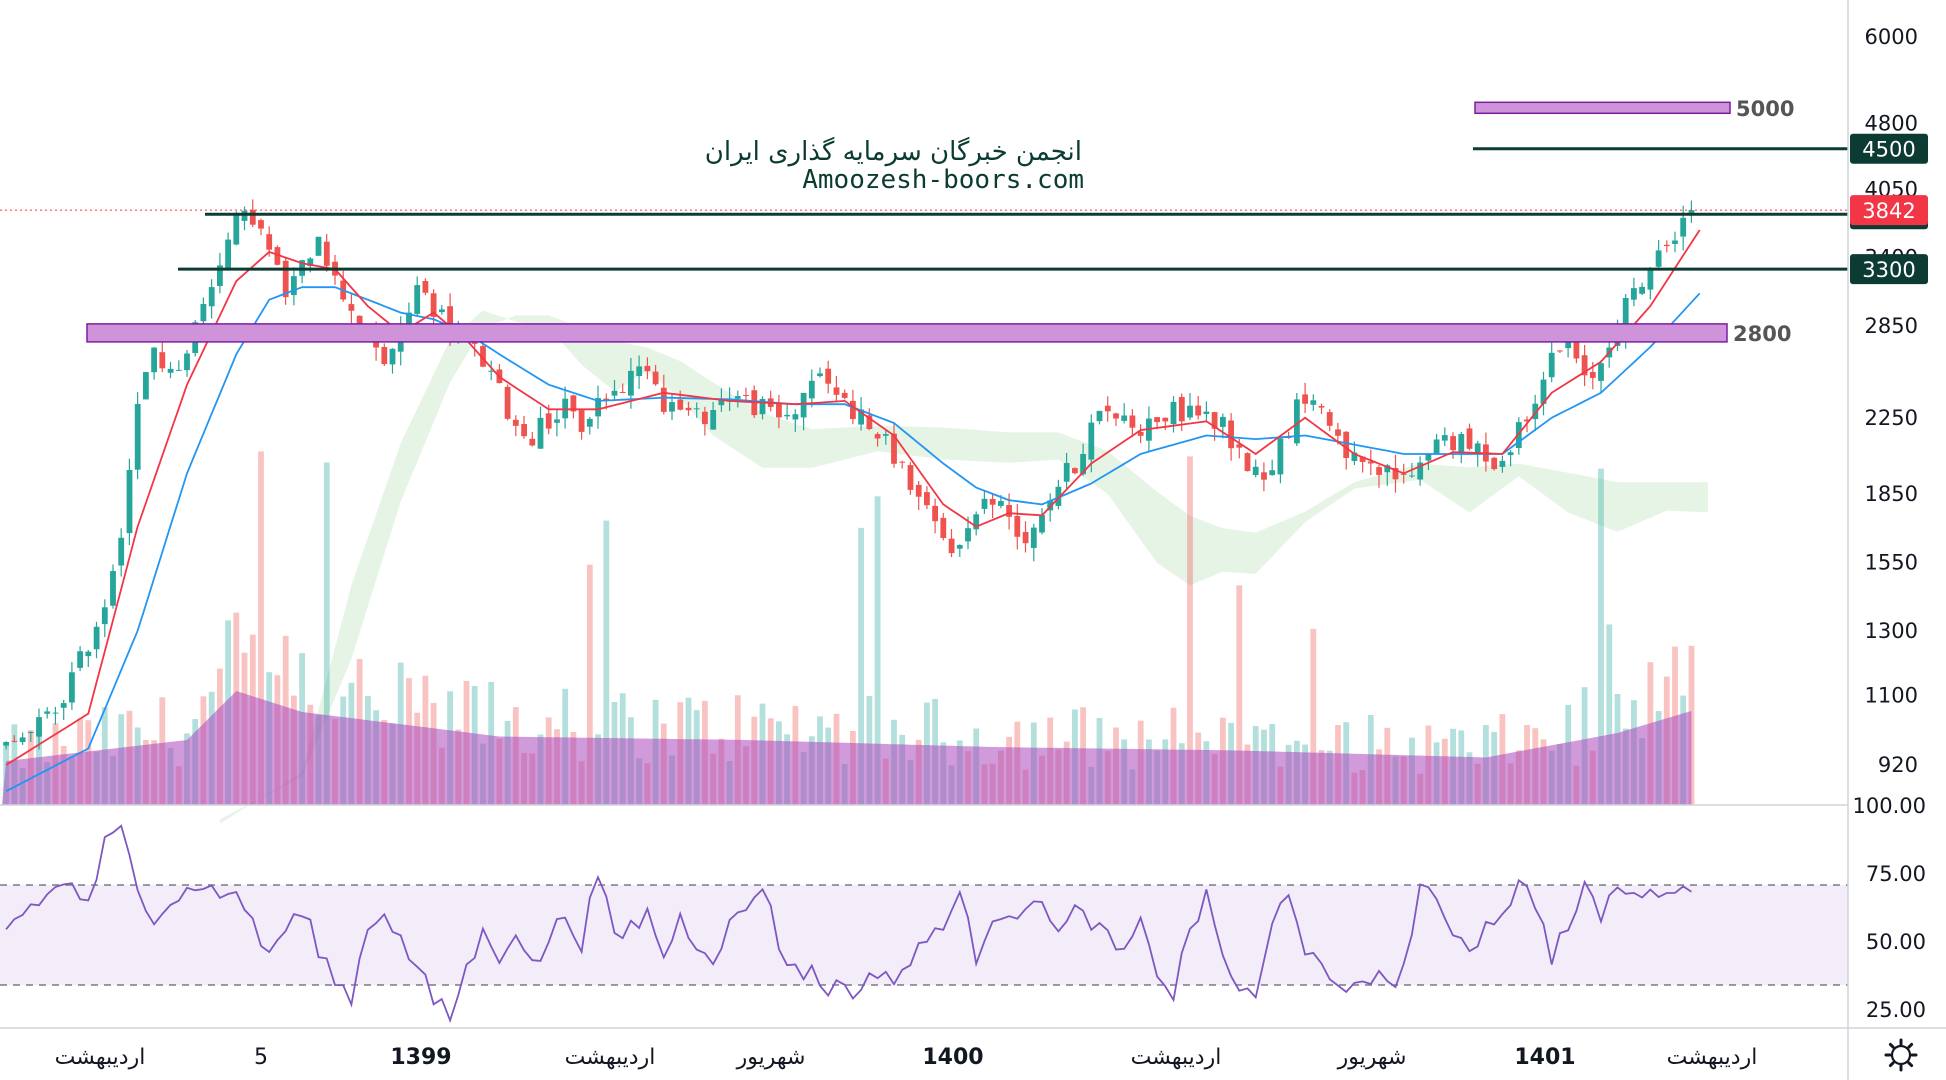 This screenshot has height=1080, width=1946. I want to click on zone-label-5000: 5000, so click(1765, 109).